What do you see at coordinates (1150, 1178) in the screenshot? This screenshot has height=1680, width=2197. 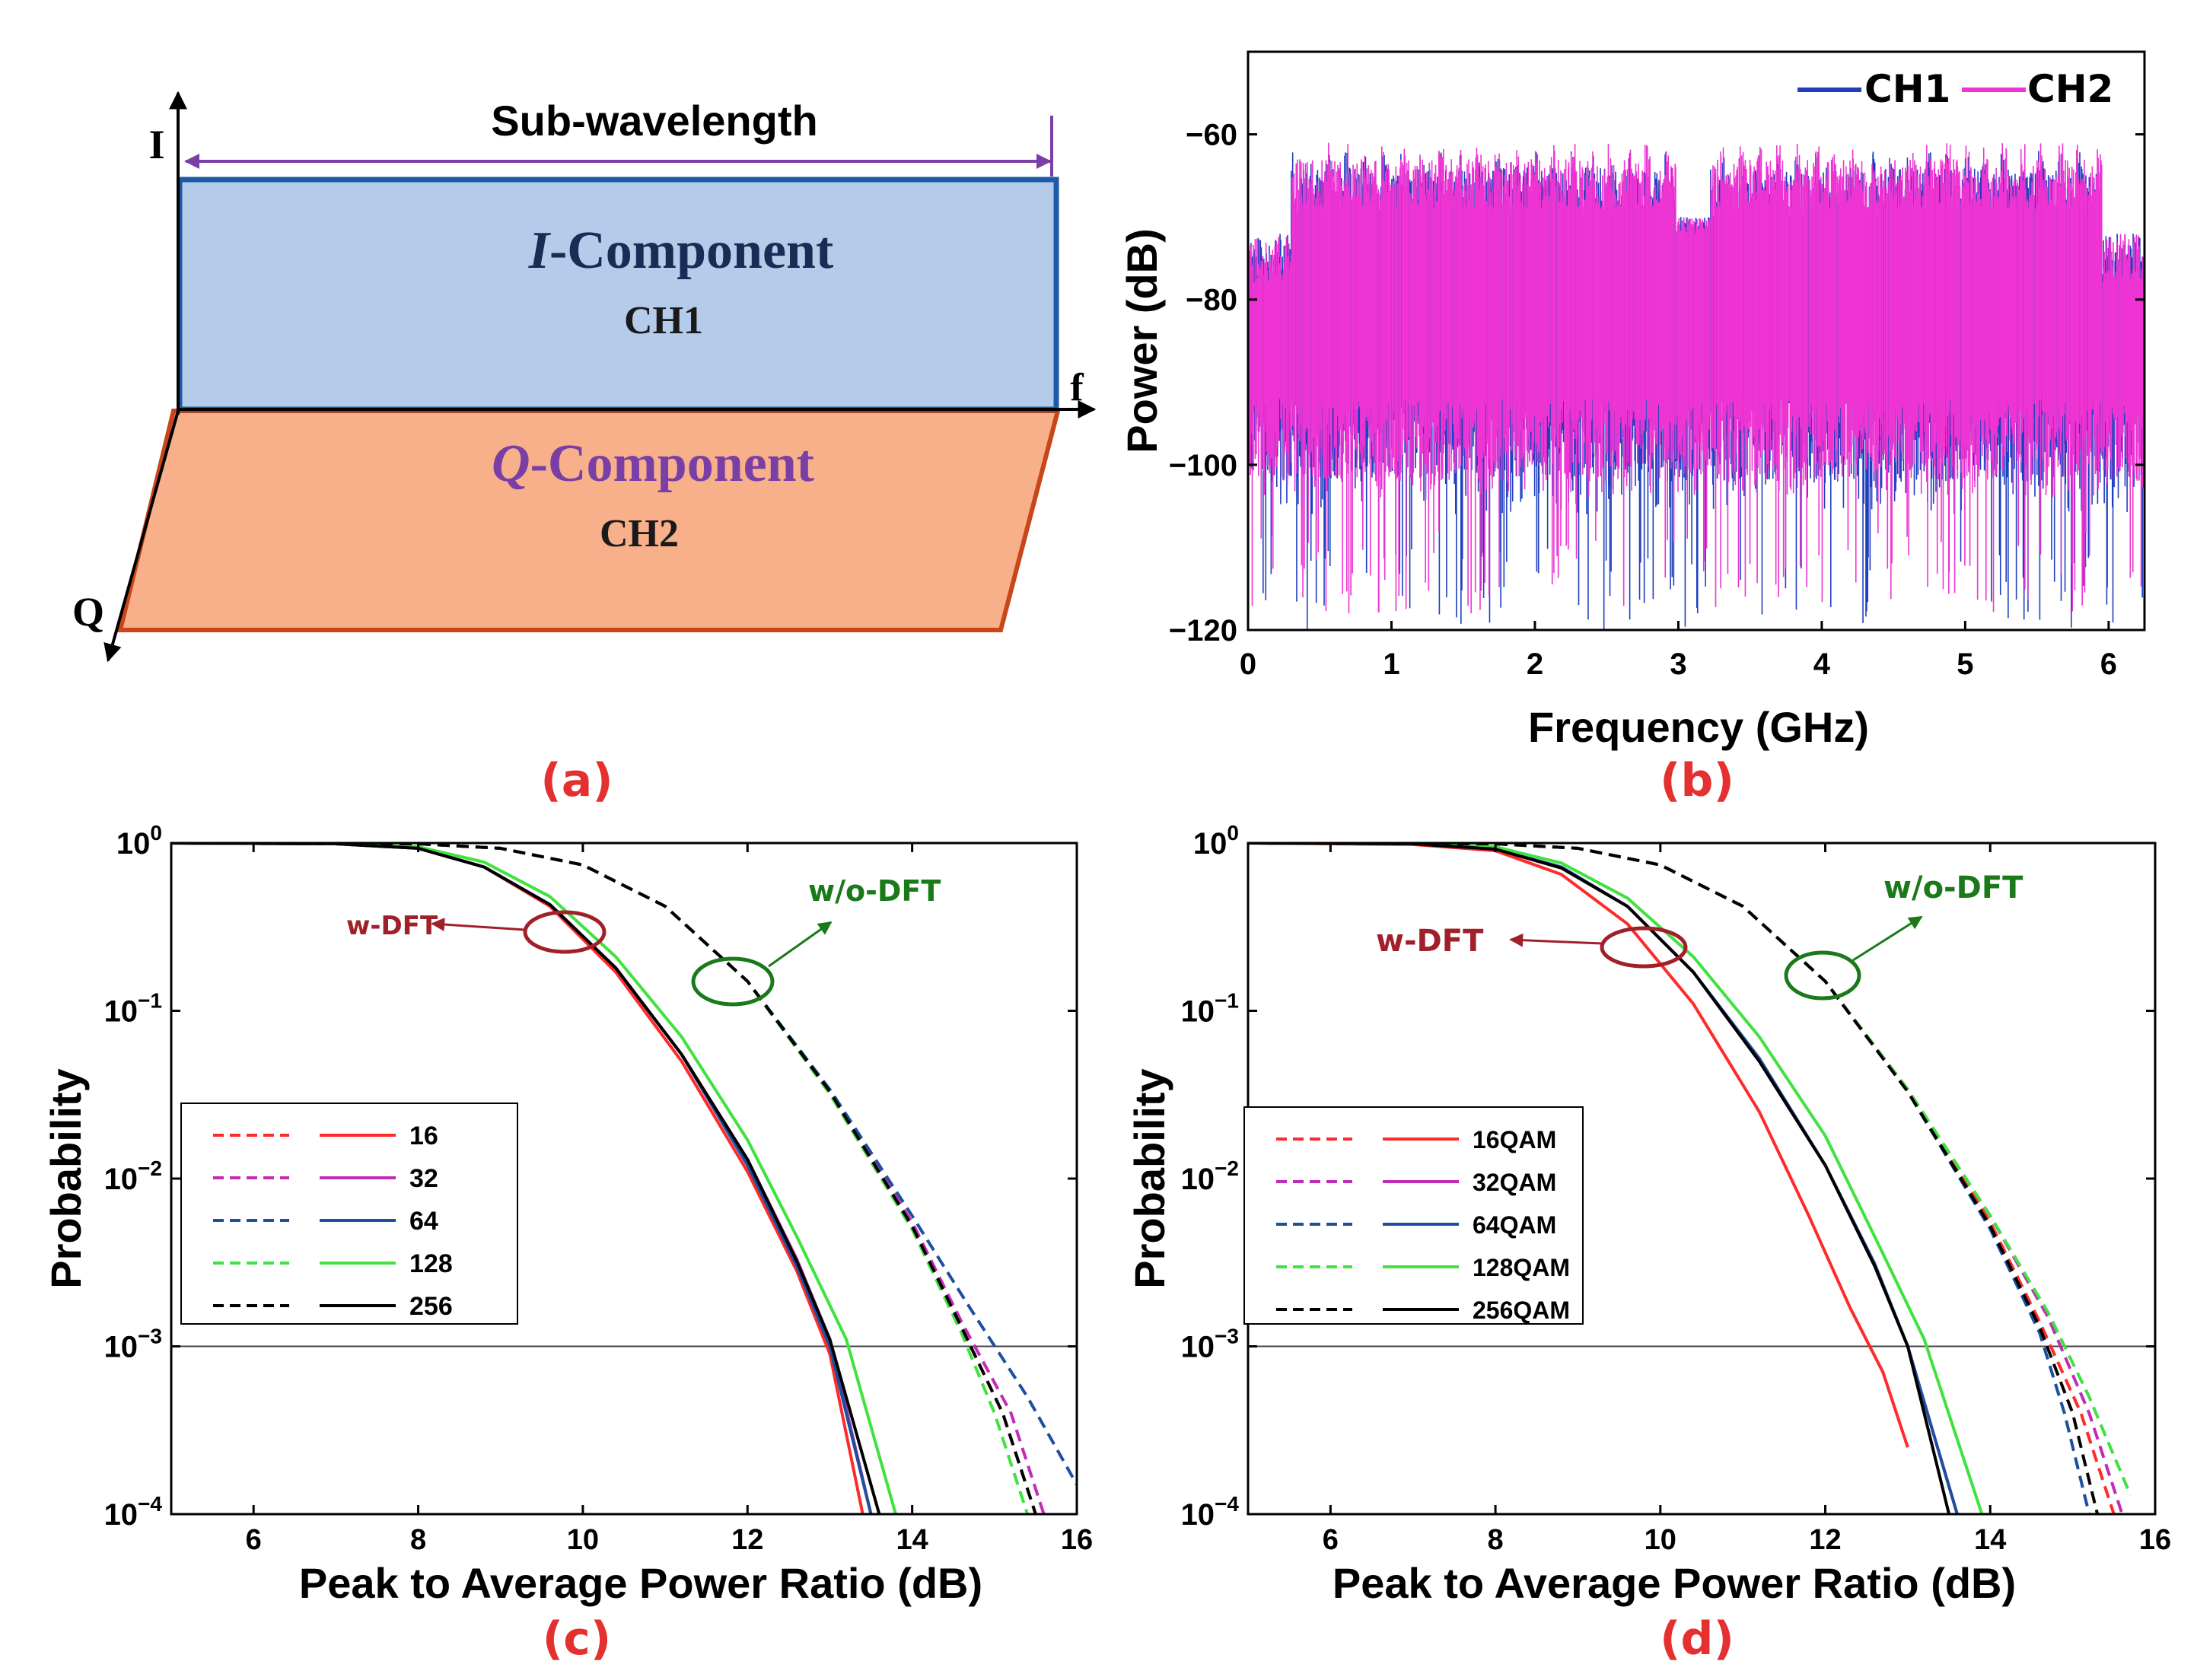 I see `chart-d-ylabel: Probability` at bounding box center [1150, 1178].